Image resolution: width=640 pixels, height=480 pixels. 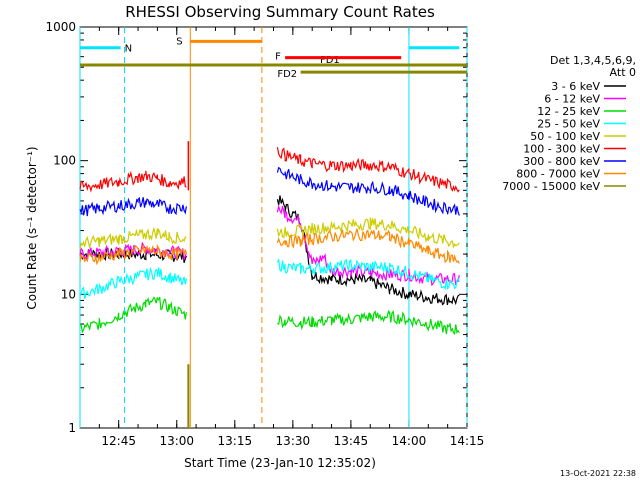 What do you see at coordinates (72, 428) in the screenshot?
I see `y-tick-label: 1` at bounding box center [72, 428].